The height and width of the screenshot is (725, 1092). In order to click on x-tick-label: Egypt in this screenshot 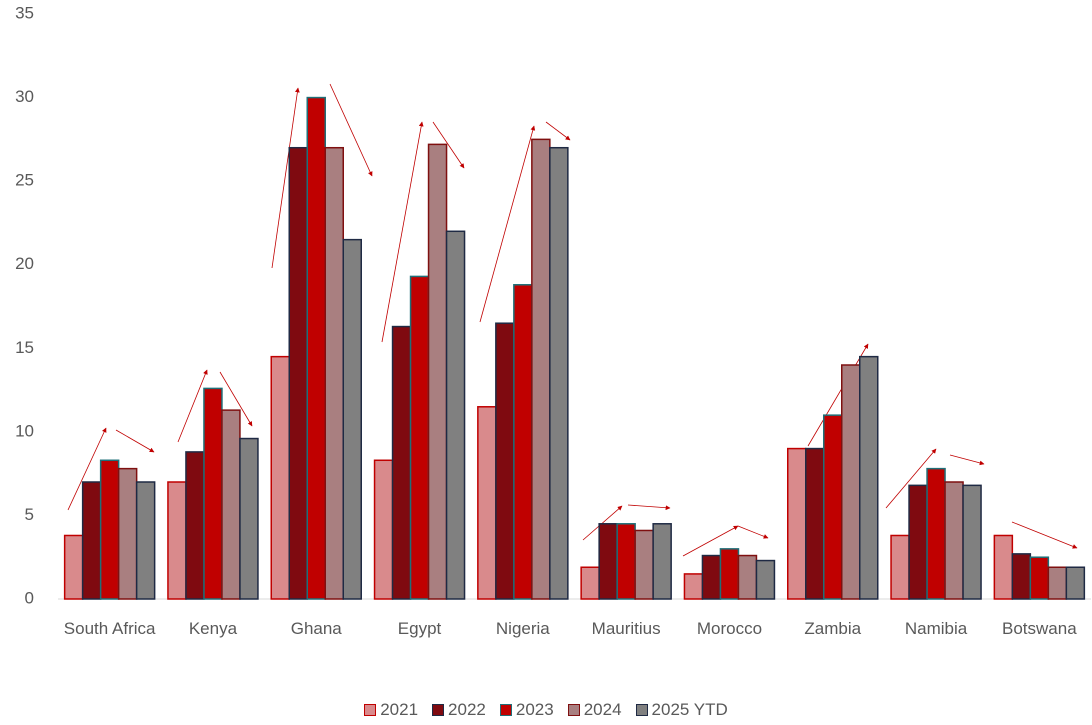, I will do `click(419, 628)`.